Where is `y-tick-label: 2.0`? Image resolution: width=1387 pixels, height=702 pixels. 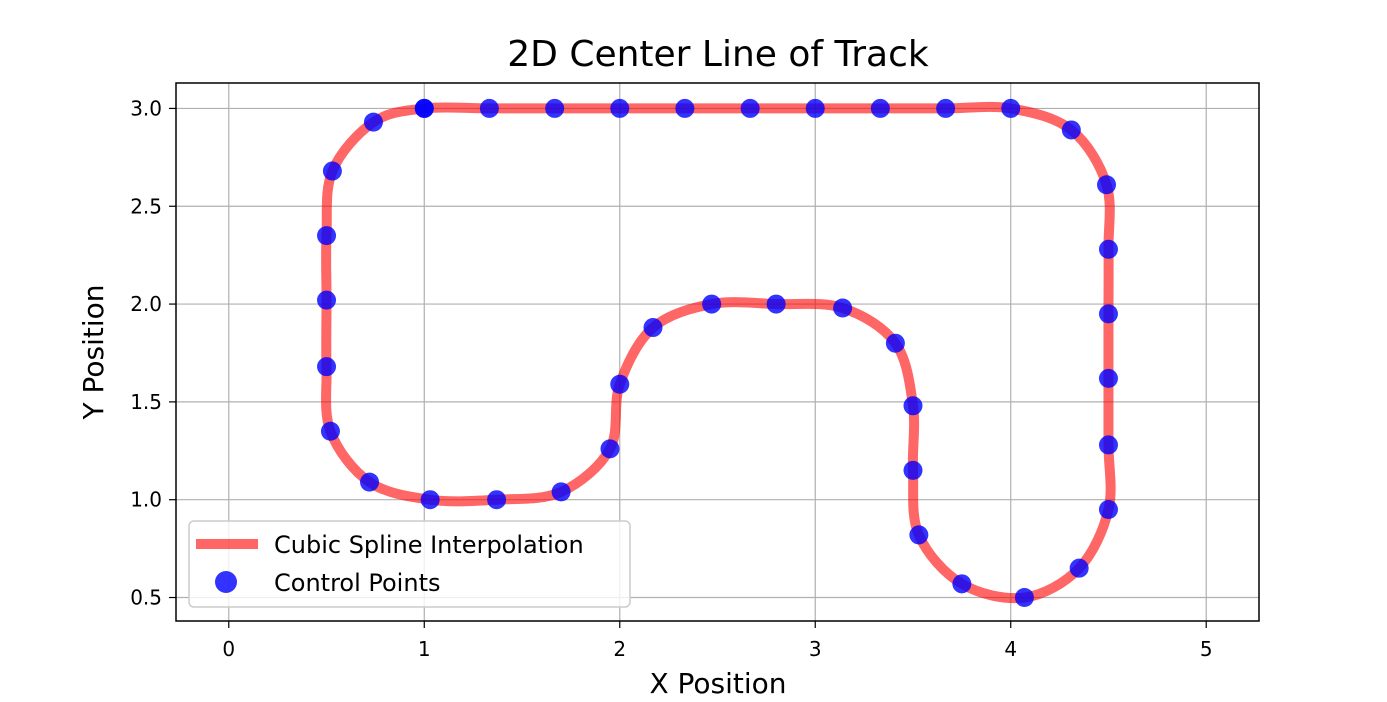
y-tick-label: 2.0 is located at coordinates (146, 304).